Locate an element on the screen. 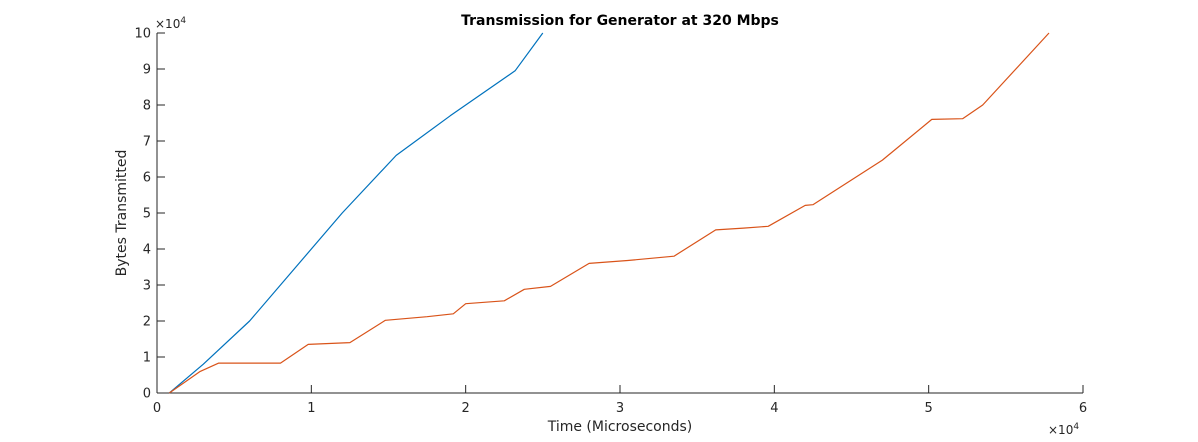 The width and height of the screenshot is (1198, 442). y-tick-label: 3 is located at coordinates (147, 286).